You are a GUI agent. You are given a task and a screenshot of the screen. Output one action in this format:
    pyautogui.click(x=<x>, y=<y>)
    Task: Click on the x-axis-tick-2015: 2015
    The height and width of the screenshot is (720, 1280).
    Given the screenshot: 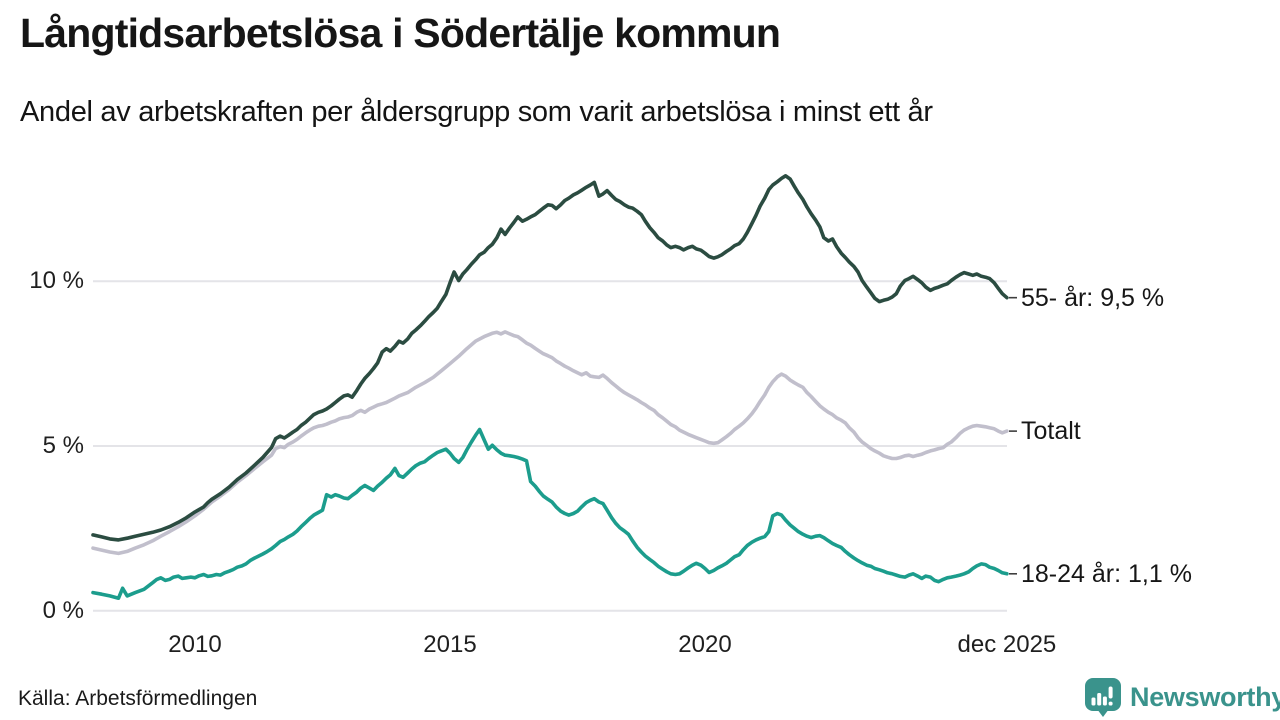 What is the action you would take?
    pyautogui.click(x=450, y=644)
    